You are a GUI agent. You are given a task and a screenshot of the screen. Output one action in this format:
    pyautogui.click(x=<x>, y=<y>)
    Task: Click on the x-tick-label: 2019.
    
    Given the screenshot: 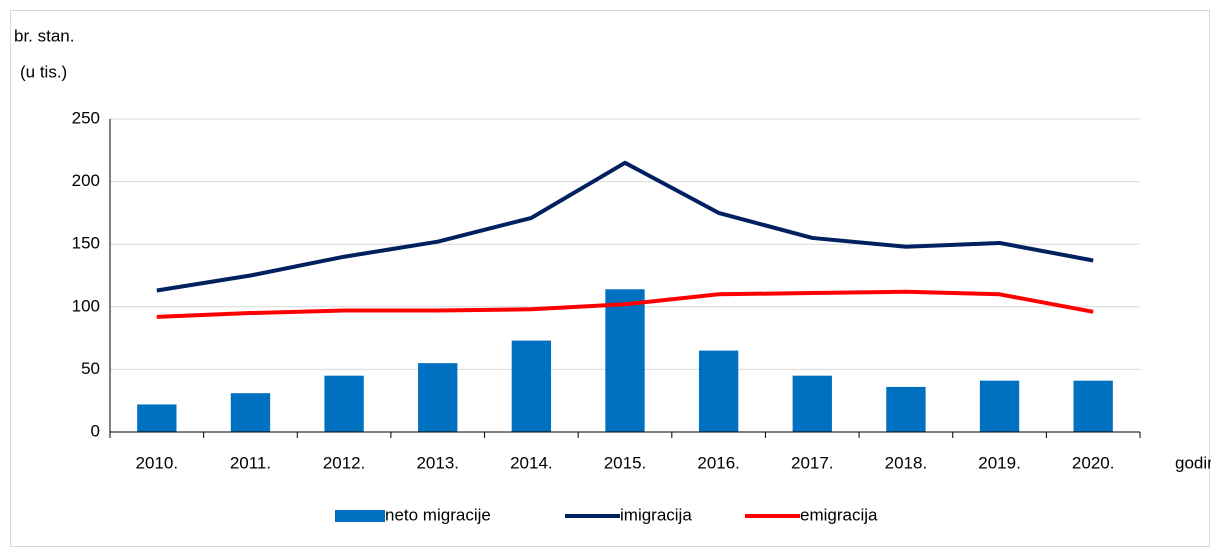 What is the action you would take?
    pyautogui.click(x=999, y=462)
    